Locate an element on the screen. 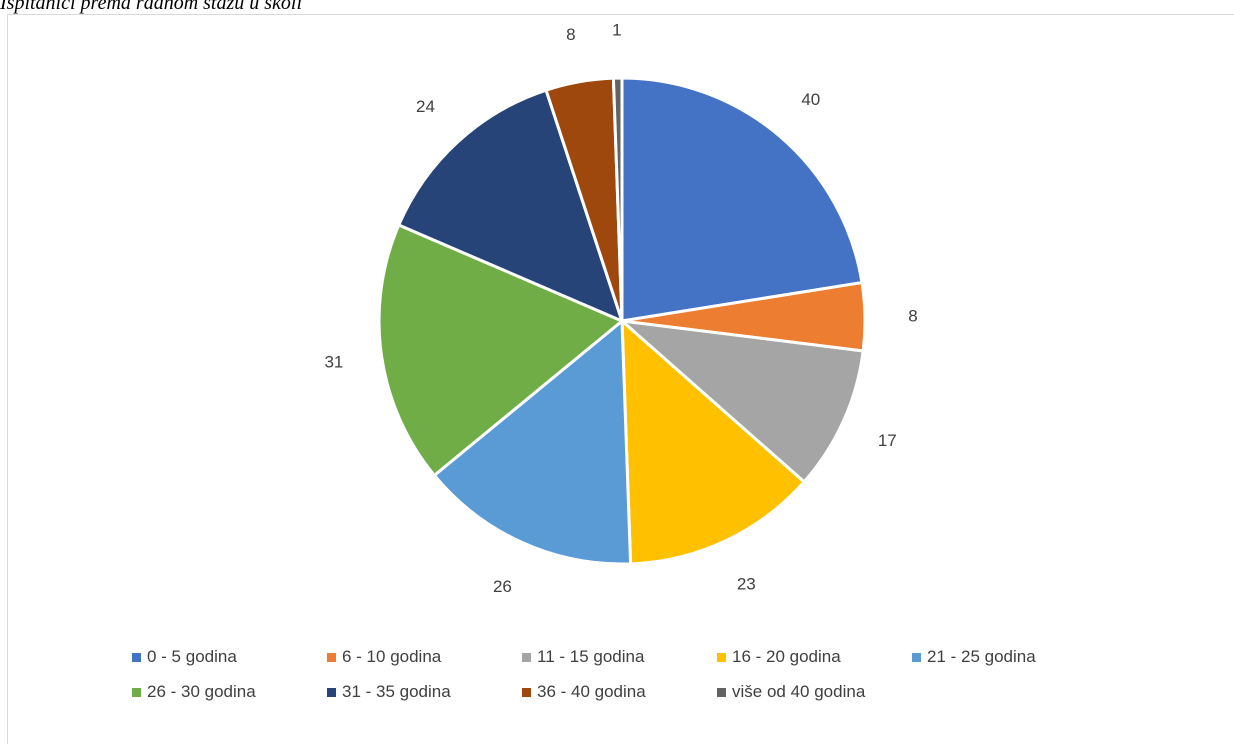  pie-data-label: 31 is located at coordinates (333, 362).